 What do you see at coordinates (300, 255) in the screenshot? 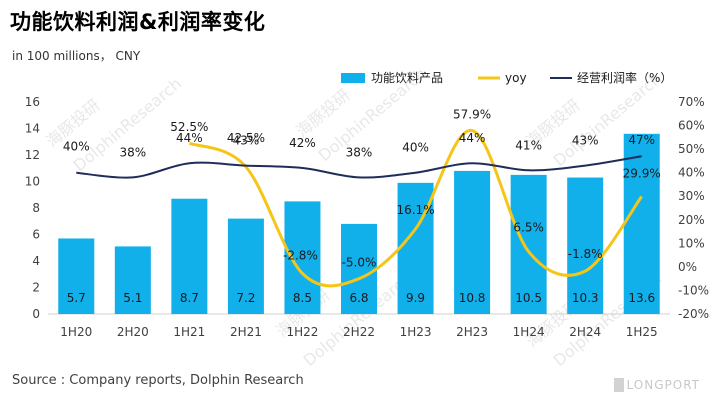
I see `yoy-data-label: -2.8%` at bounding box center [300, 255].